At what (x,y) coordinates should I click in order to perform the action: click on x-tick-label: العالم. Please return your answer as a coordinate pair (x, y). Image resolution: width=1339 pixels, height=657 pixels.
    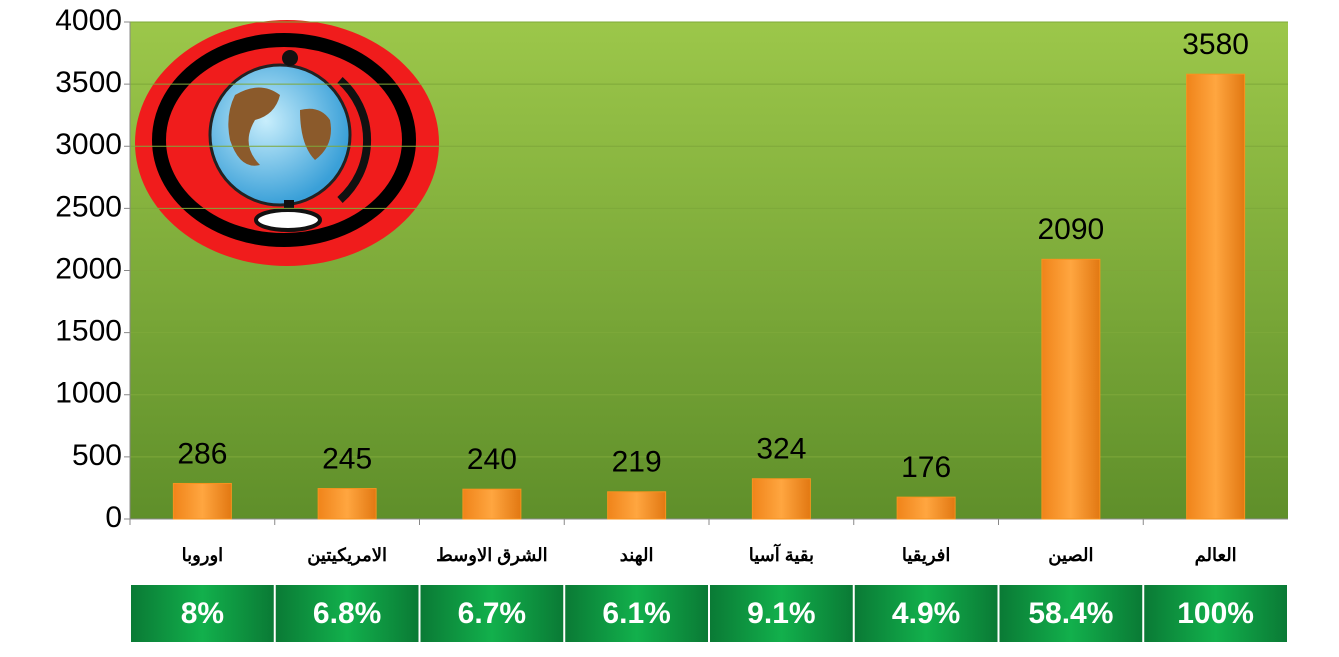
    Looking at the image, I should click on (1216, 555).